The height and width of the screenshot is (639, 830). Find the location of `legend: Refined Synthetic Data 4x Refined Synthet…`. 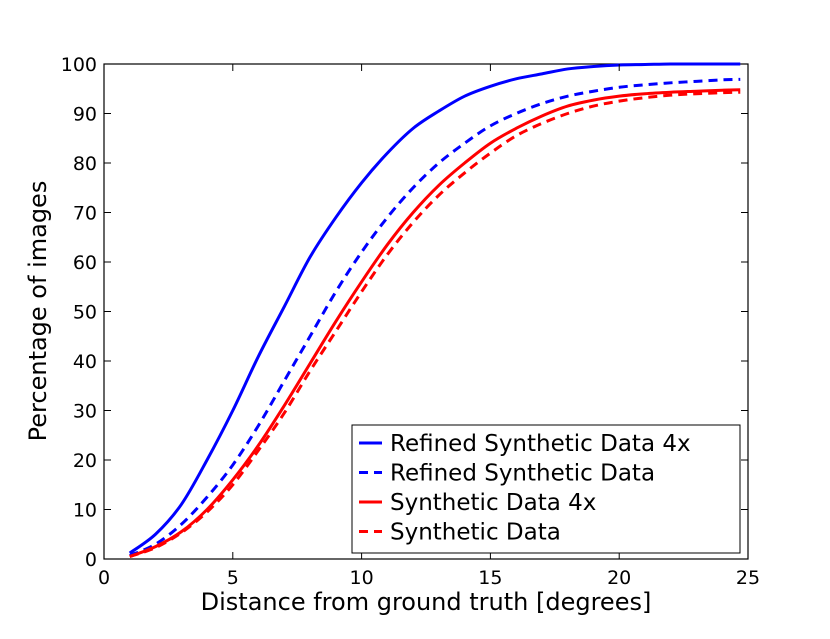

legend: Refined Synthetic Data 4x Refined Synthet… is located at coordinates (546, 489).